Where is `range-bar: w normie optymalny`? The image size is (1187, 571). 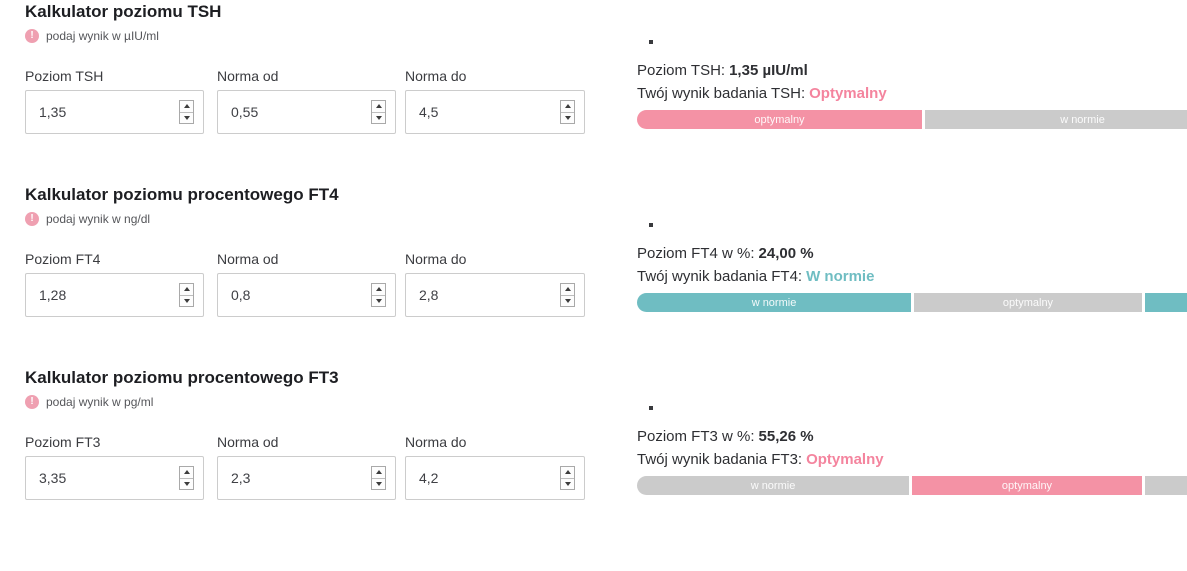 range-bar: w normie optymalny is located at coordinates (912, 485).